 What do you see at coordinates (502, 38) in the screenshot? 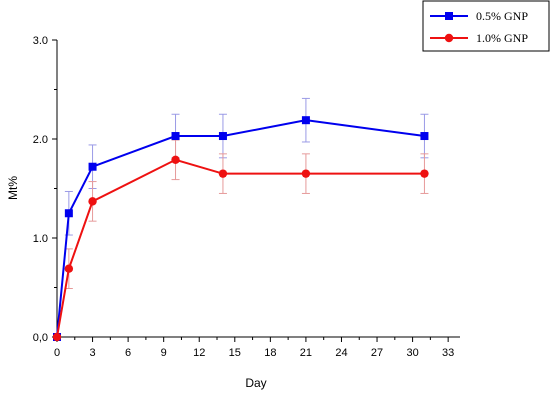
I see `legend-label: 1.0% GNP` at bounding box center [502, 38].